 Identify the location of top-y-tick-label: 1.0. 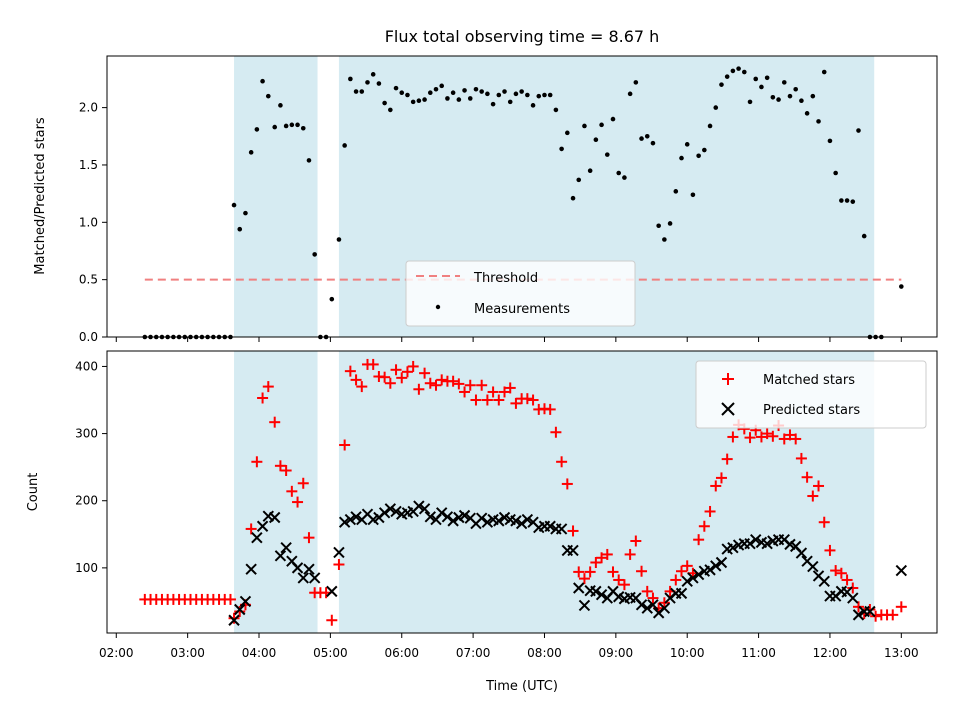
(88, 222).